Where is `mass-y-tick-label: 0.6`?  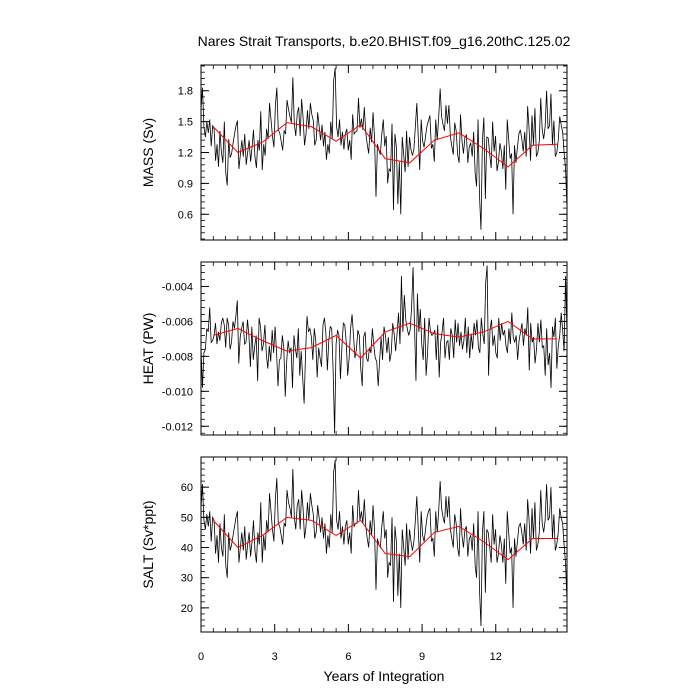
mass-y-tick-label: 0.6 is located at coordinates (185, 215).